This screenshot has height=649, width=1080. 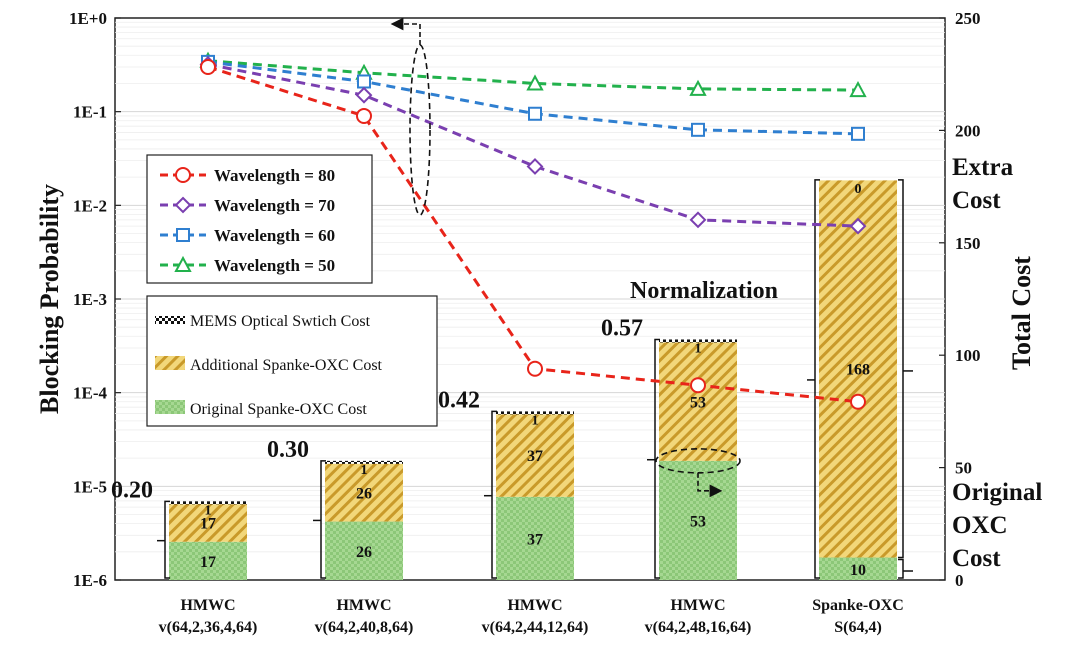 I want to click on bar-label-additional: 168, so click(x=858, y=370).